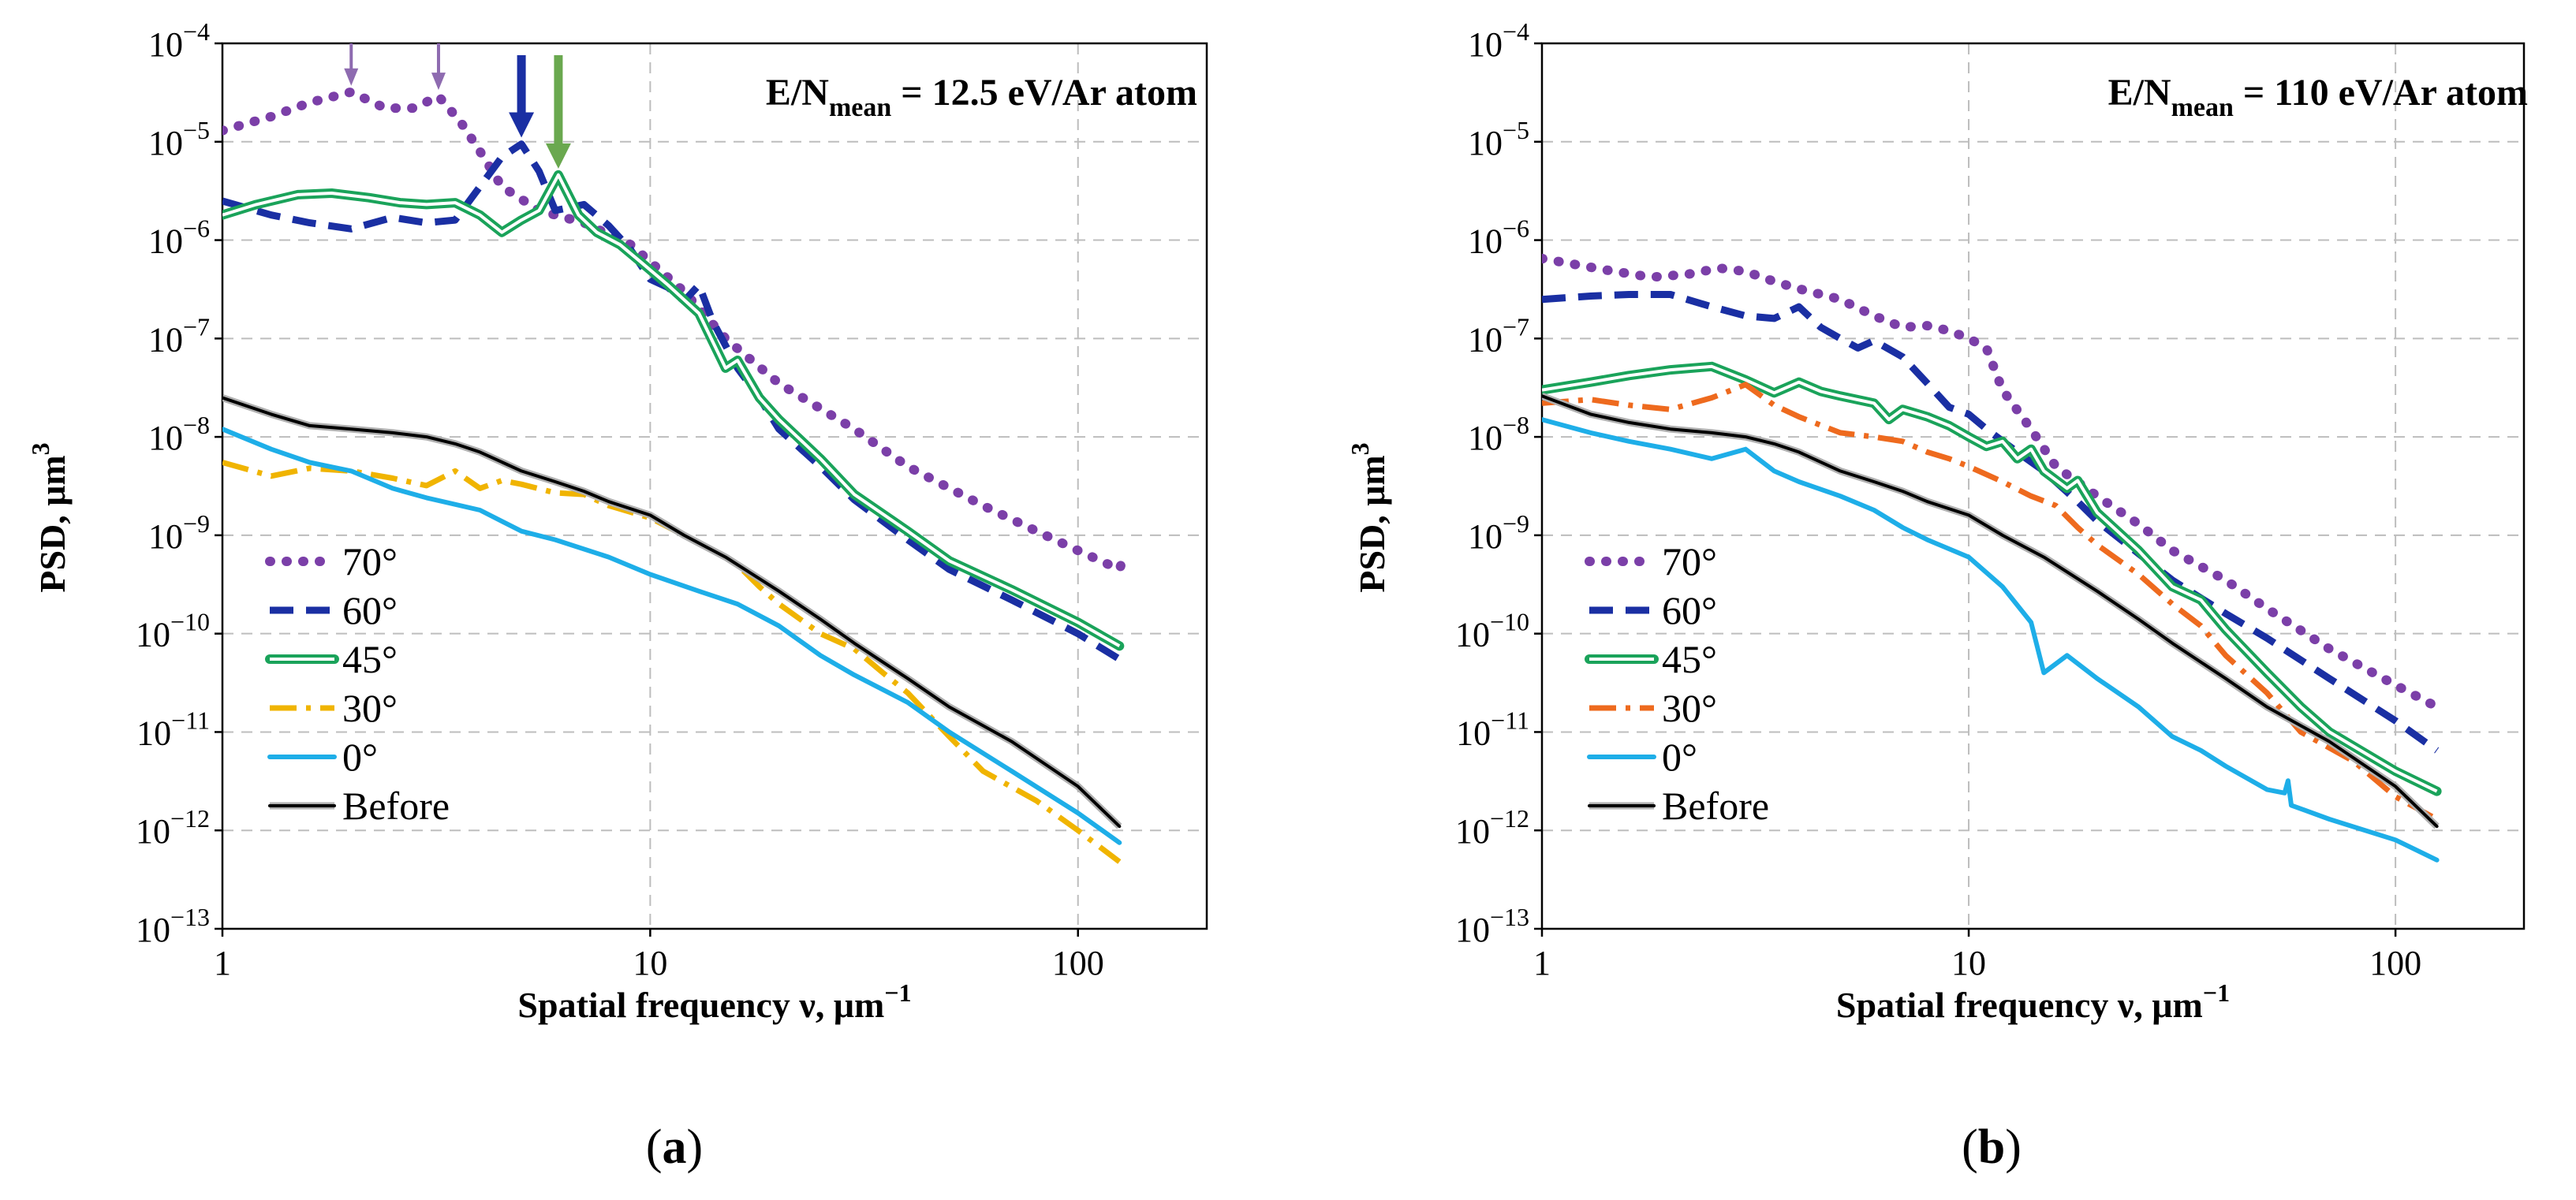 The image size is (2576, 1200). I want to click on panel-title: E/Nmean = 110 eV/Ar atom, so click(2318, 97).